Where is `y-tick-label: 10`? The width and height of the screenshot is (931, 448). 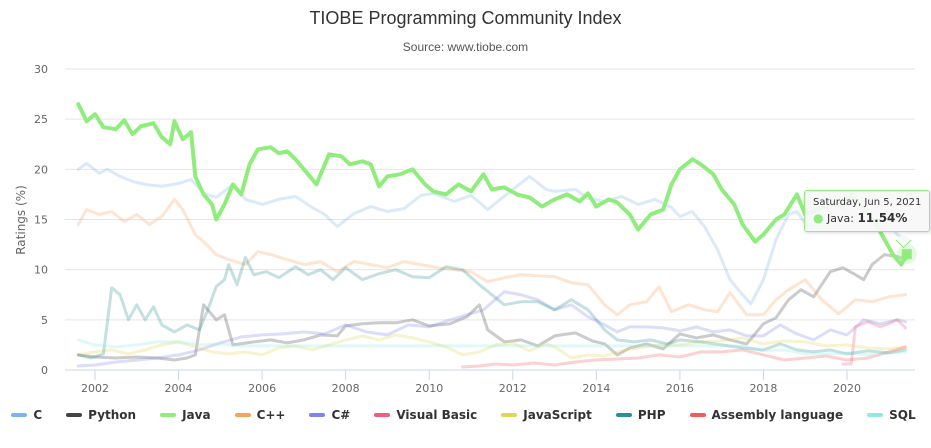
y-tick-label: 10 is located at coordinates (41, 270).